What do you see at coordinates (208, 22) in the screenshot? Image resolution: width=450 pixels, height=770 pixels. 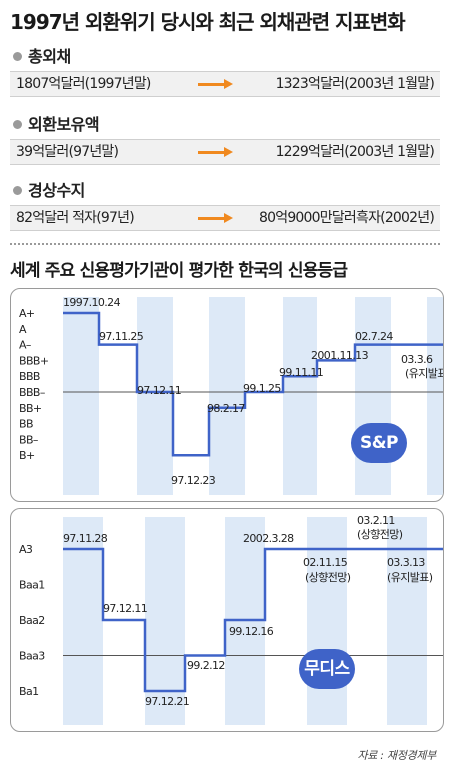 I see `page-title: 1997년 외환위기 당시와 최근 외채관련 지표변화` at bounding box center [208, 22].